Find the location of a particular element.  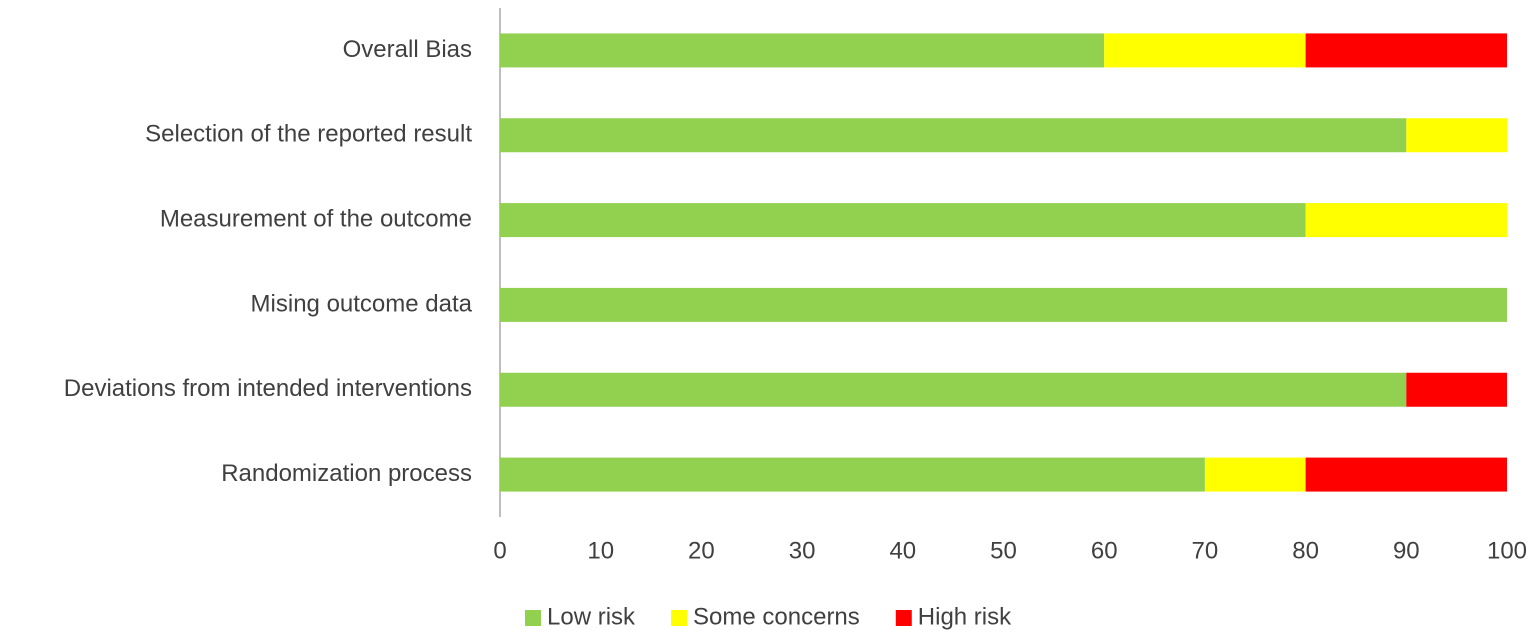

x-tick-label: 80 is located at coordinates (1305, 550).